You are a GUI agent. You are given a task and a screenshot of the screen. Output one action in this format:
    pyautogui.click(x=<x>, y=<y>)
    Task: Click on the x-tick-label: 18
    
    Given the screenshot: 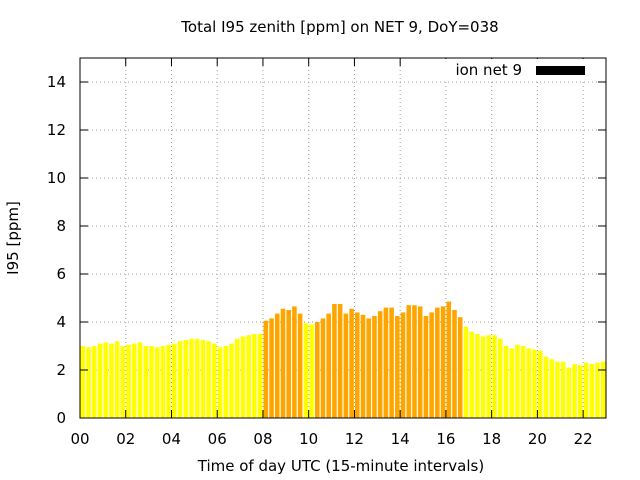 What is the action you would take?
    pyautogui.click(x=491, y=439)
    